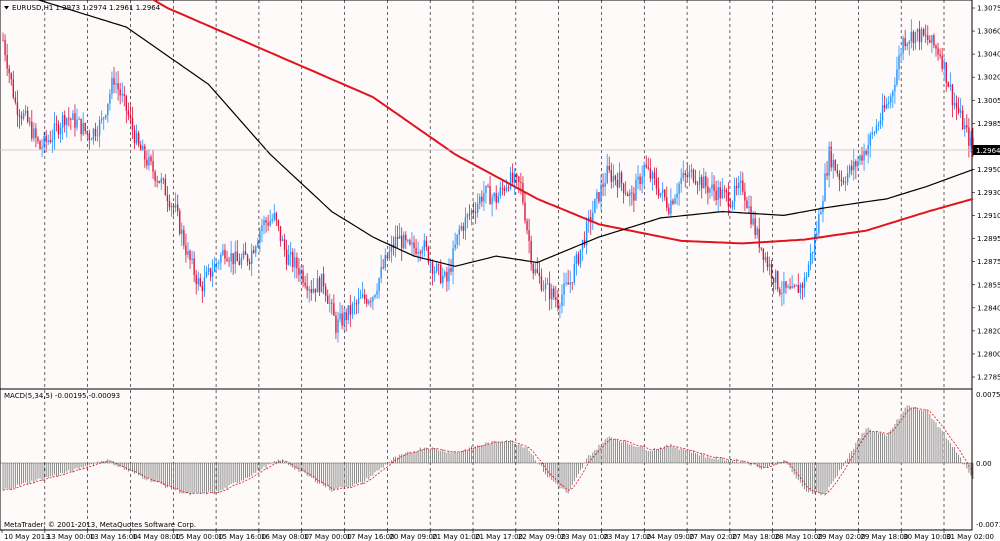 The width and height of the screenshot is (1000, 541). I want to click on x-tick-label: 15 May 00:00, so click(199, 537).